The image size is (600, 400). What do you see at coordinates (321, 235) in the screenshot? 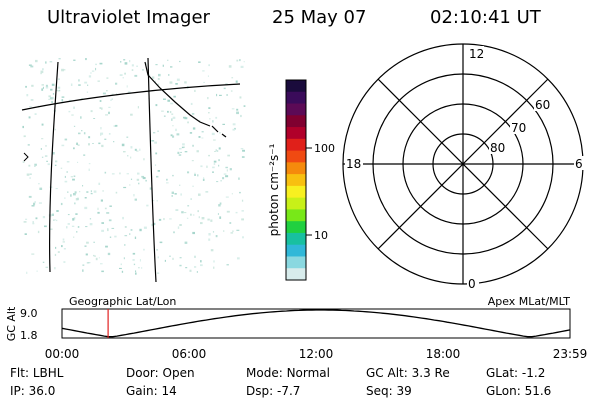
I see `colorbar-tick-label: 10` at bounding box center [321, 235].